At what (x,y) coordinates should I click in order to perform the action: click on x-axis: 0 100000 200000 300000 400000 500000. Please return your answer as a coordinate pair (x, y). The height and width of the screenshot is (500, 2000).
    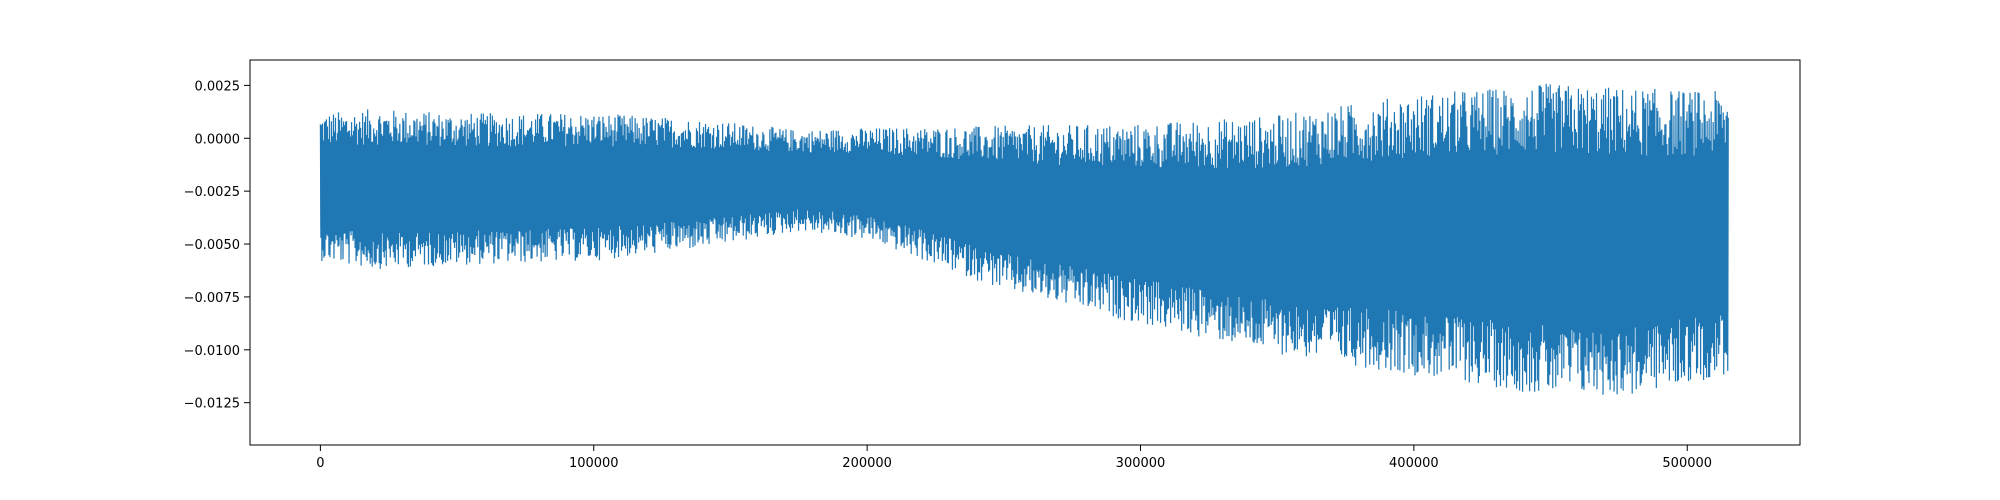
    Looking at the image, I should click on (1014, 458).